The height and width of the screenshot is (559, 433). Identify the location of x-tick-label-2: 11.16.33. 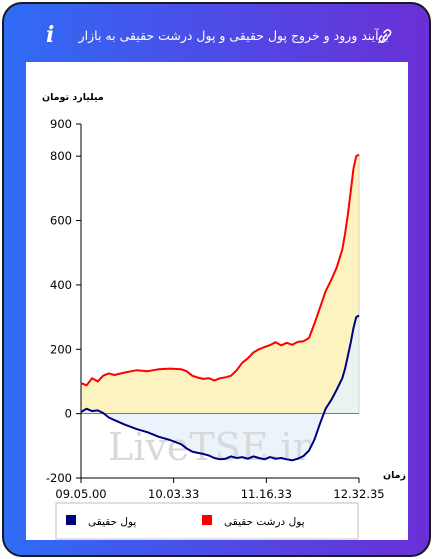
(266, 494).